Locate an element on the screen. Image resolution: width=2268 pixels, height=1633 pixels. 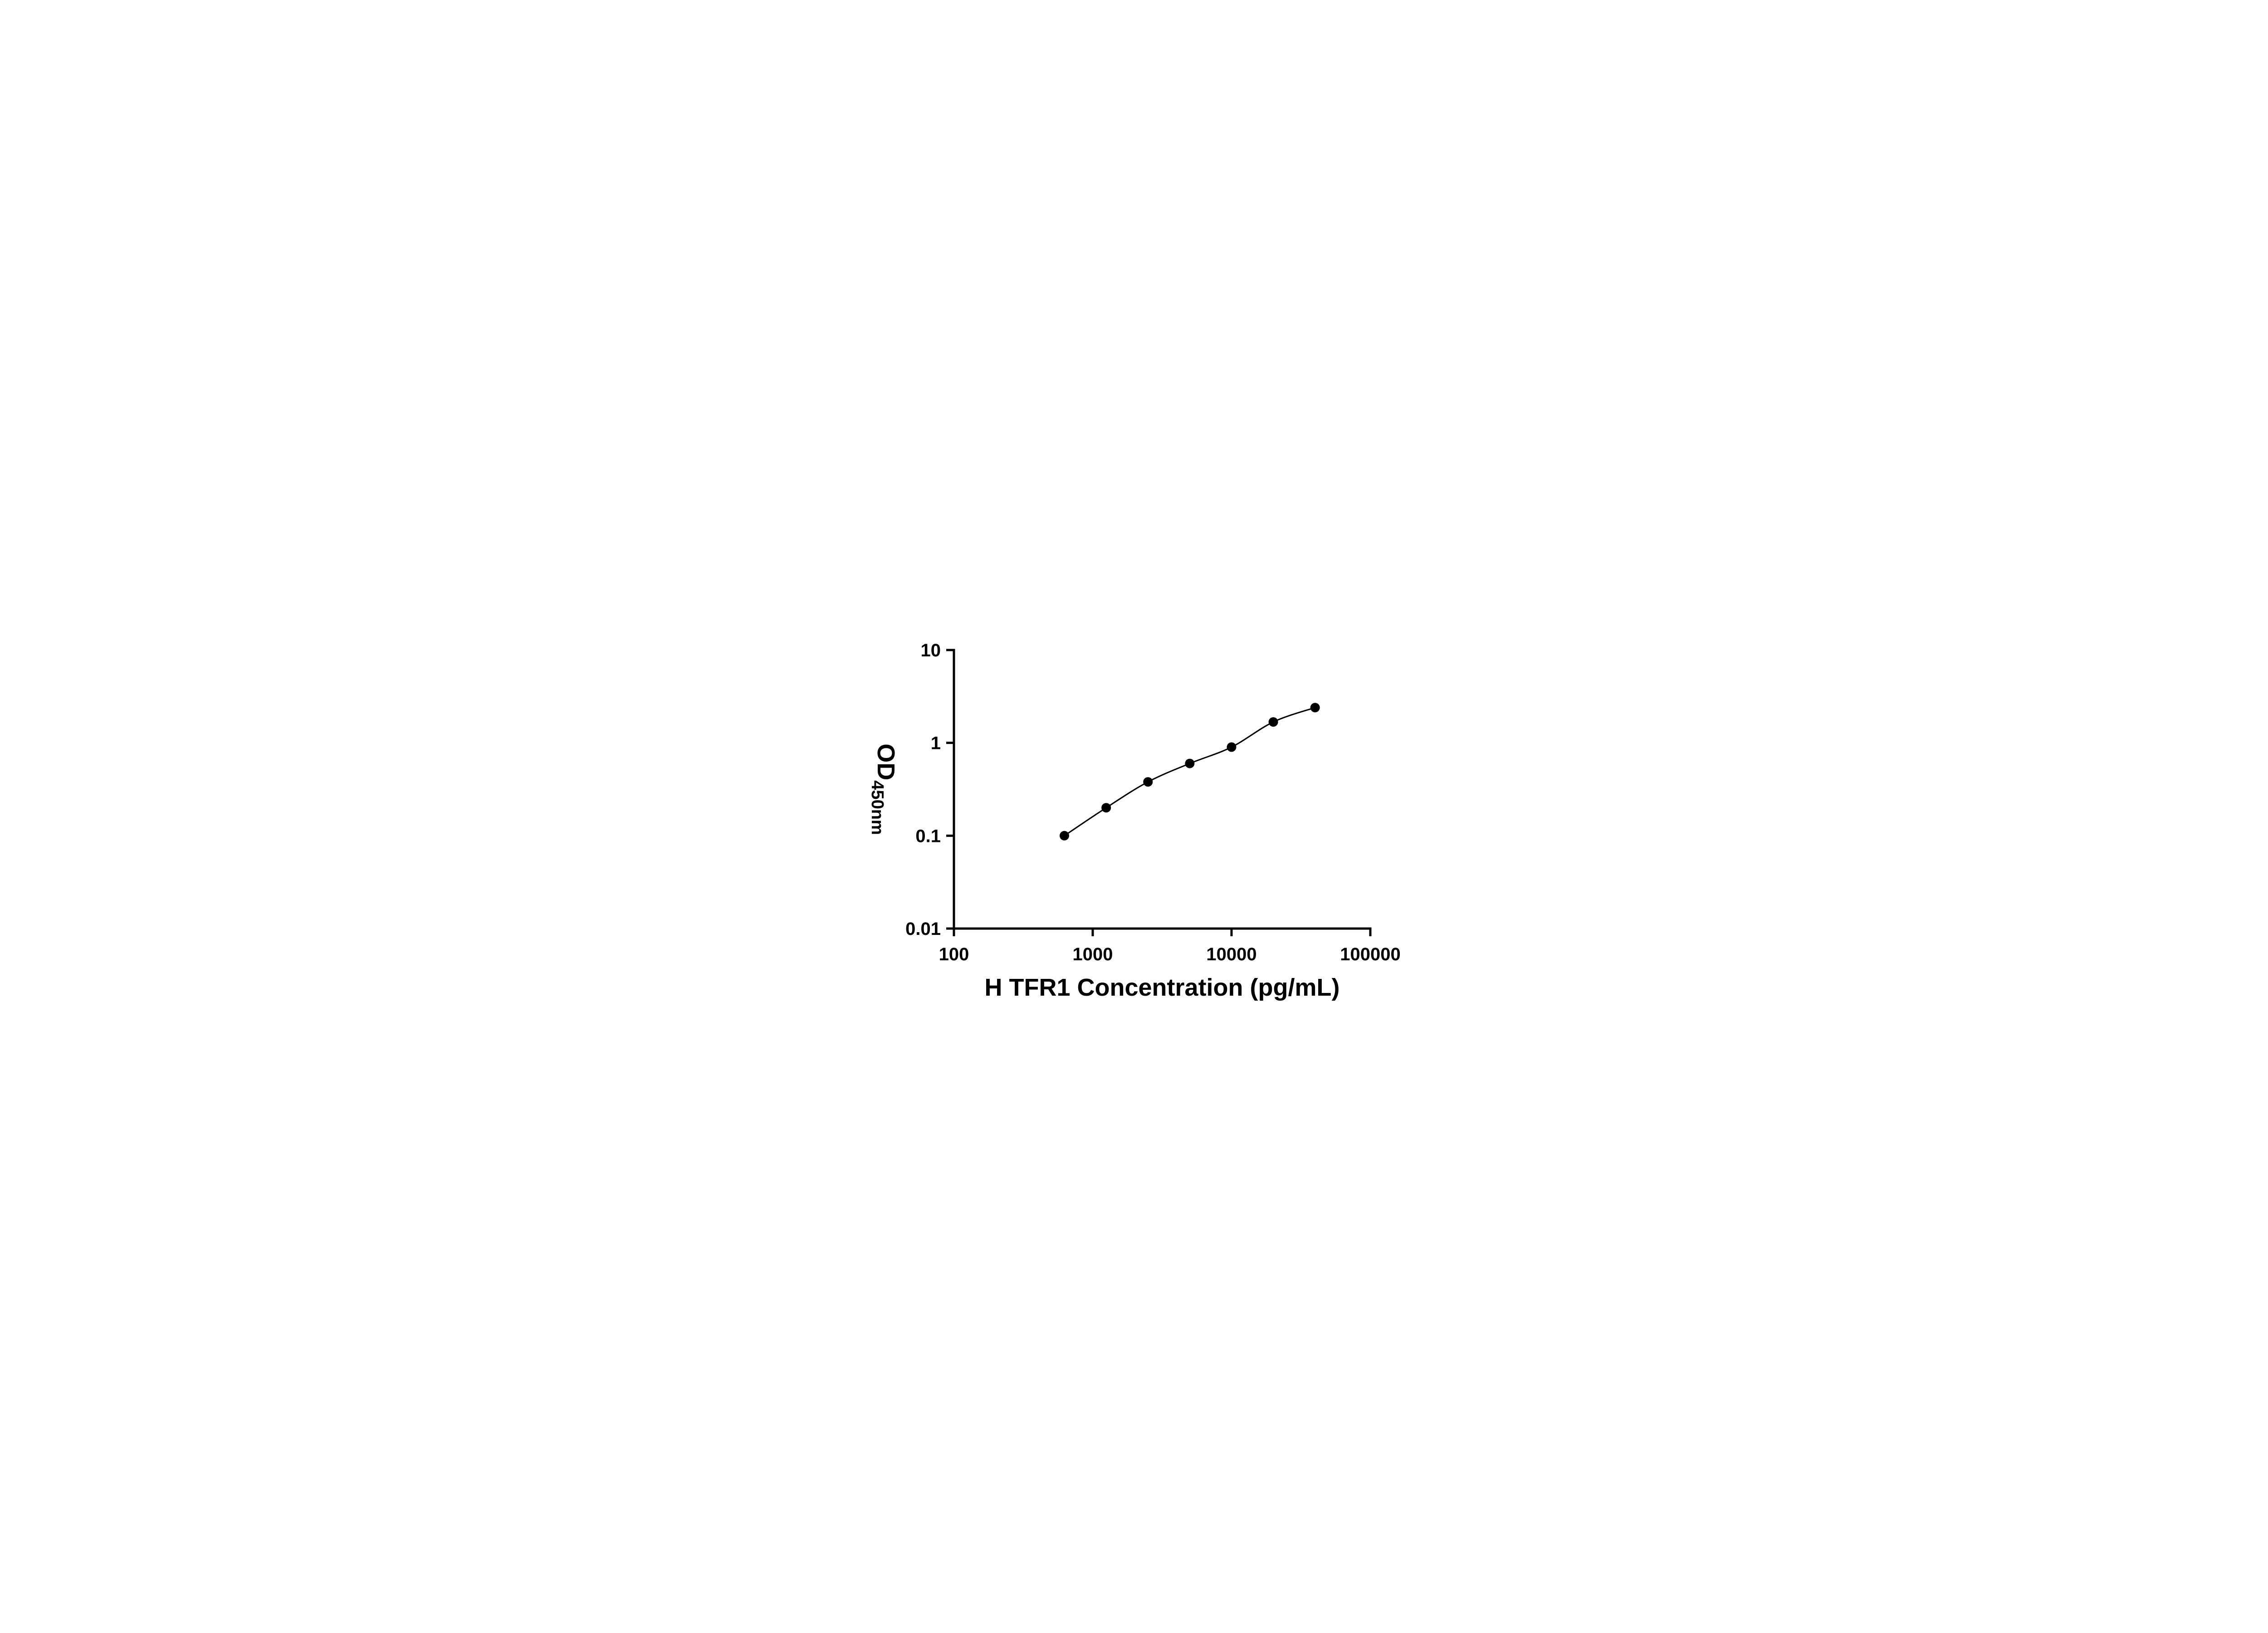
y-tick-label: 1 is located at coordinates (936, 743).